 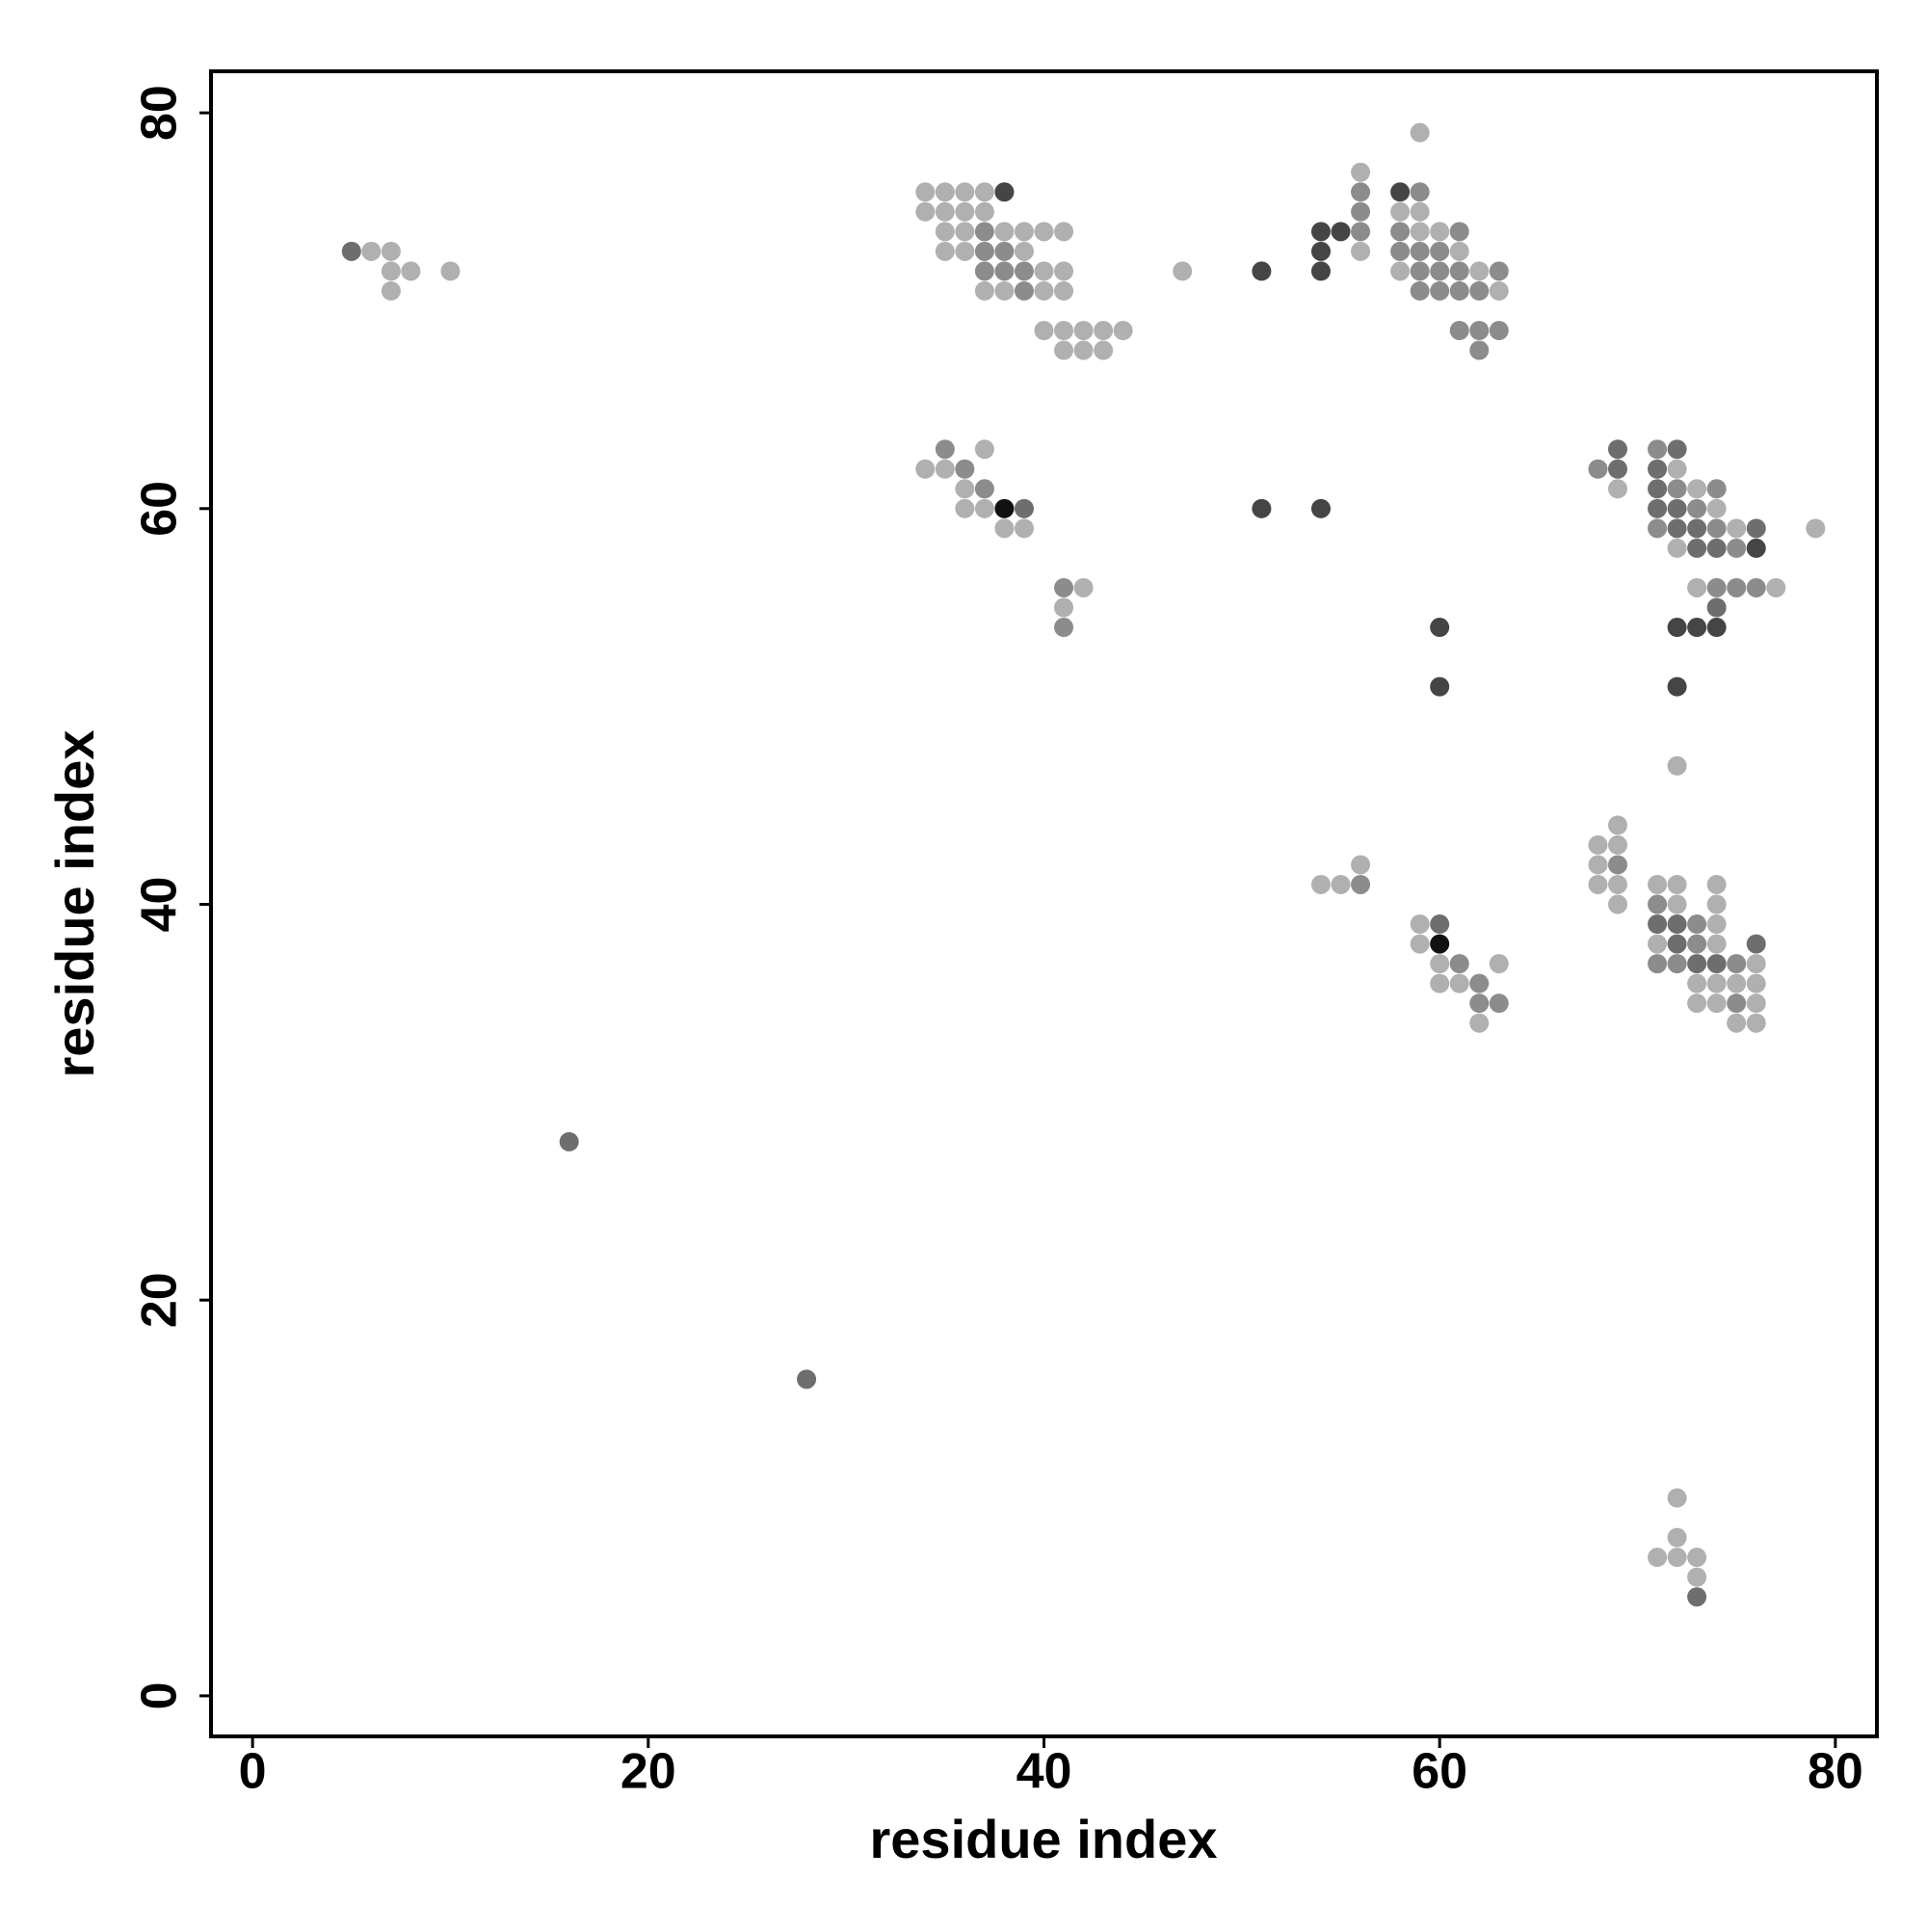 I want to click on x-axis-title: residue index, so click(x=1043, y=1839).